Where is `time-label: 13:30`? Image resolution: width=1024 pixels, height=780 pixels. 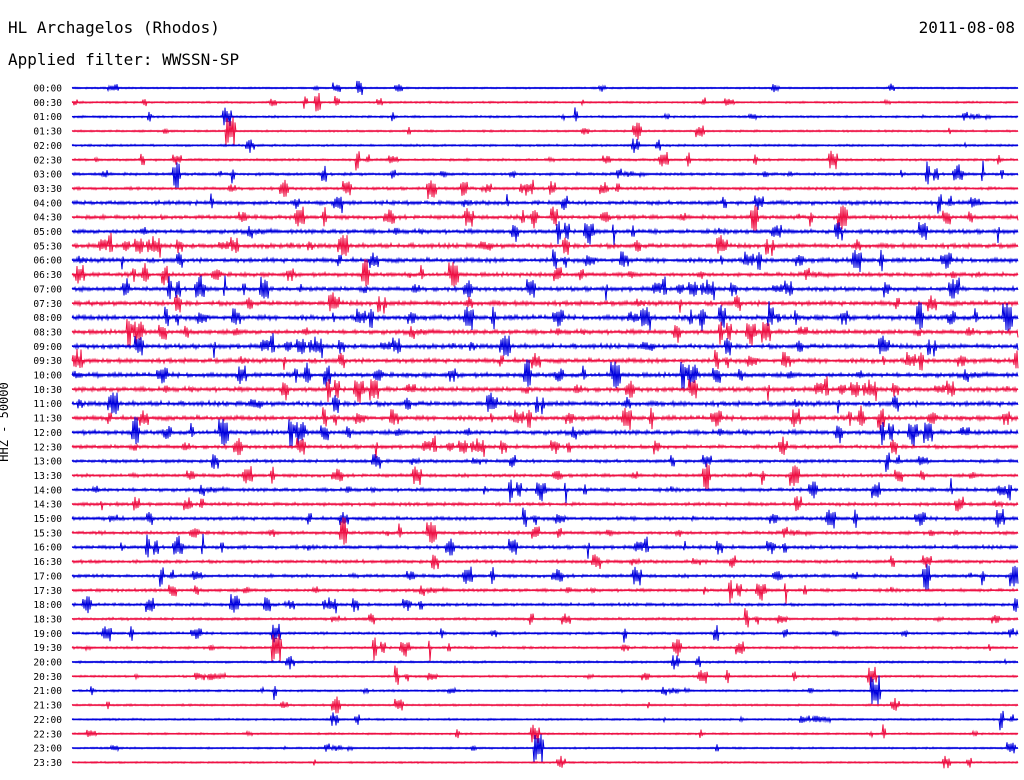
time-label: 13:30 is located at coordinates (47, 476).